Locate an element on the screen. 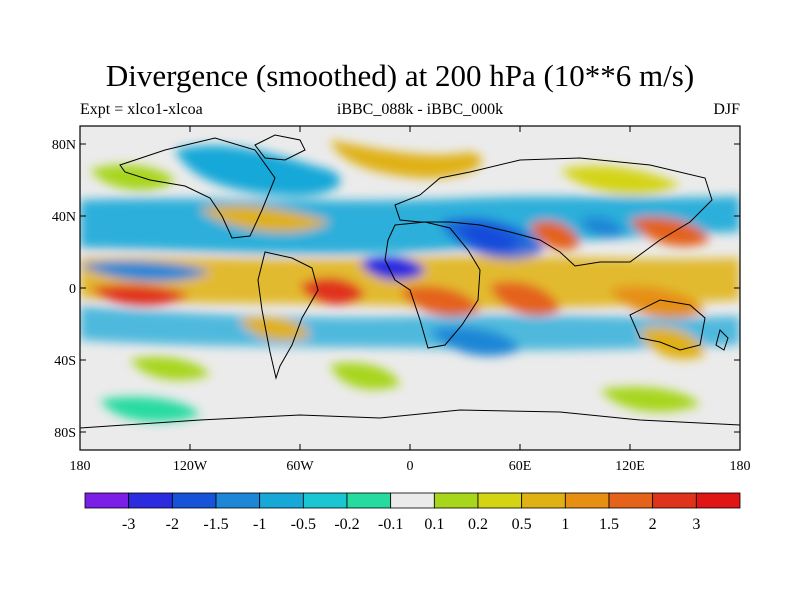  field-north-pacific-w is located at coordinates (132, 177).